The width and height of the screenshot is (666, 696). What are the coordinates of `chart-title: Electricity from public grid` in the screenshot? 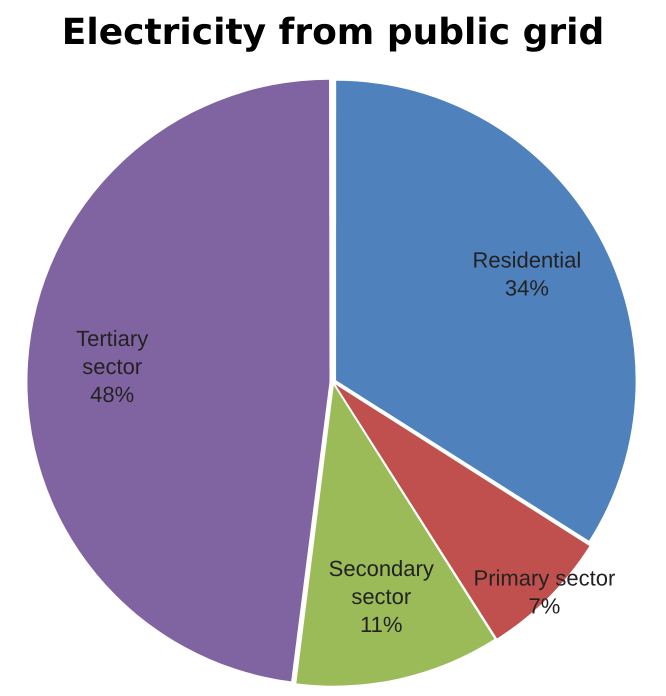 It's located at (333, 33).